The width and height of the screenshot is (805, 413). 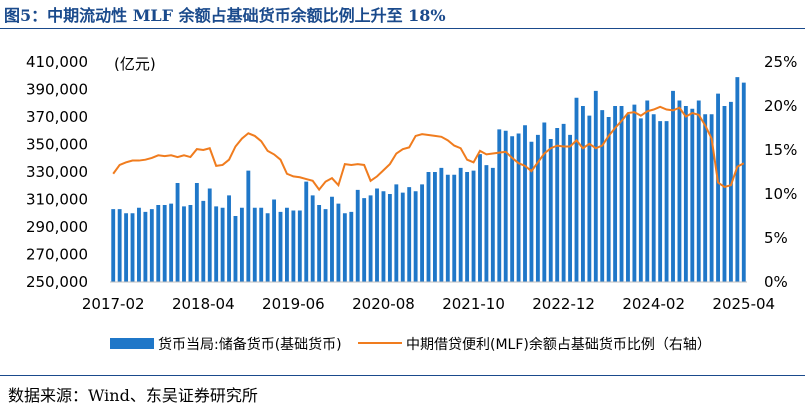 I want to click on x-tick-label: 2022-12, so click(x=563, y=304).